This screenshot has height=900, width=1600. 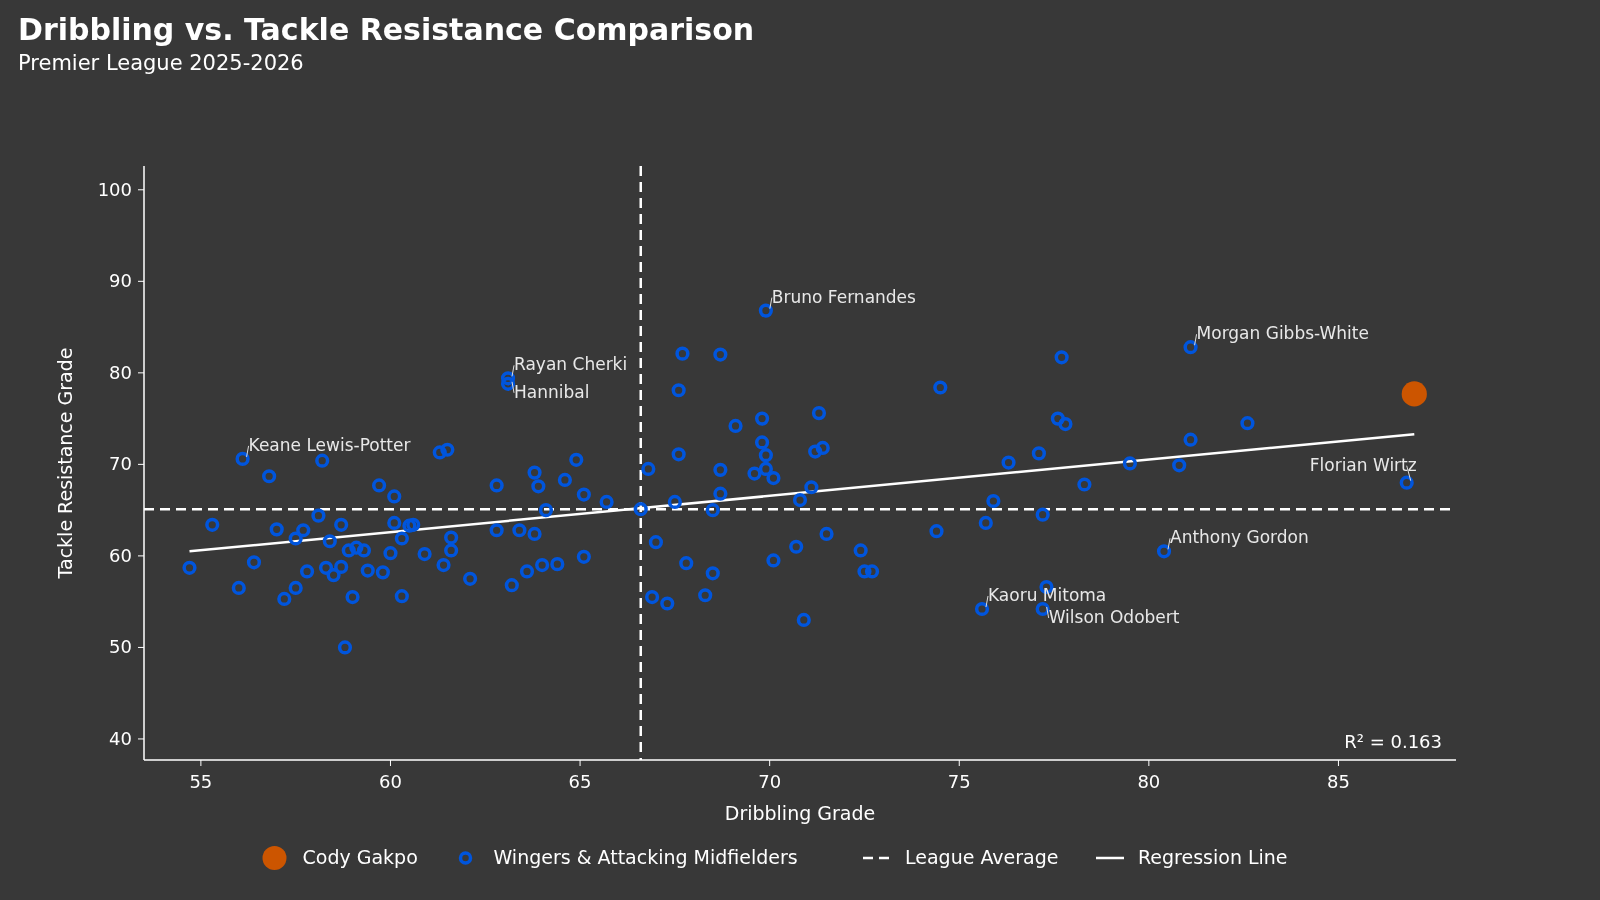 I want to click on chart-title: Dribbling vs. Tackle Resistance Comparison, so click(x=386, y=29).